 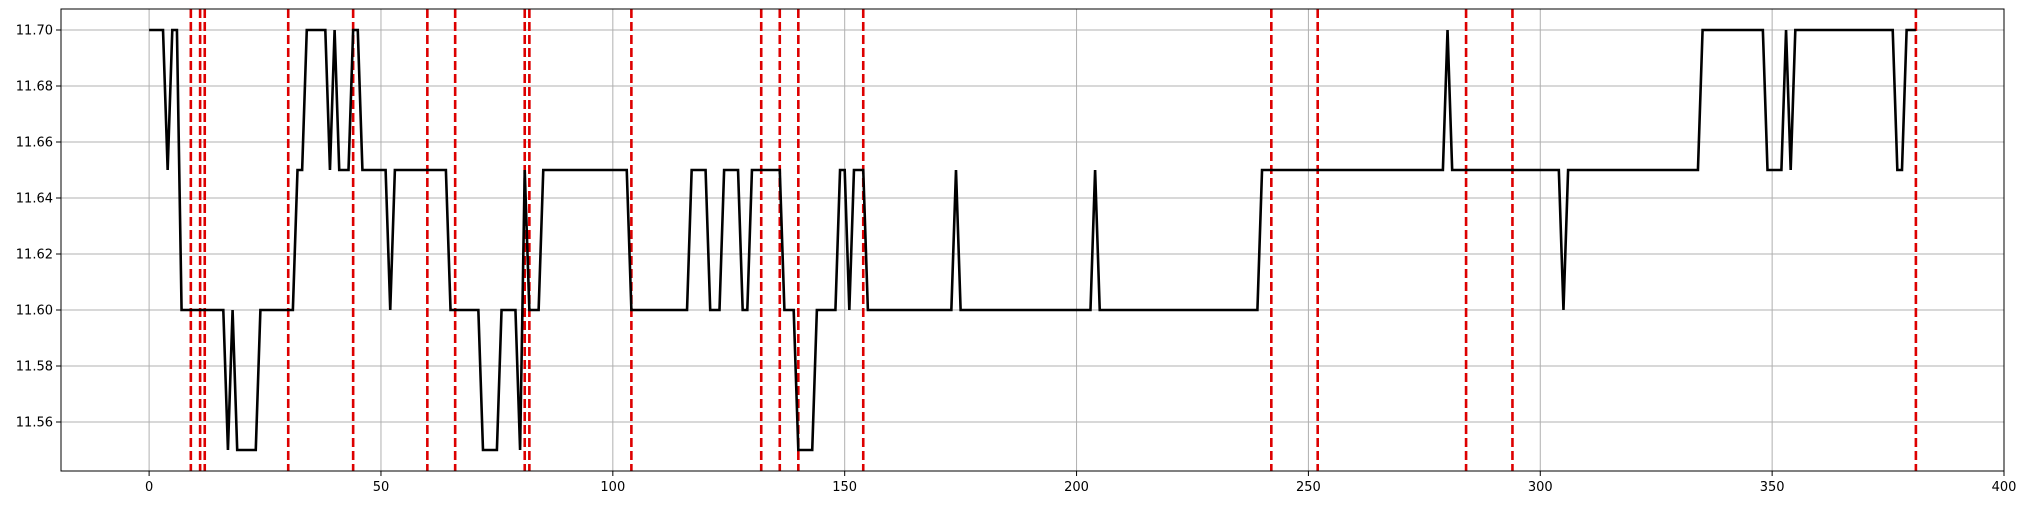 What do you see at coordinates (34, 367) in the screenshot?
I see `y-tick-label: 11.58` at bounding box center [34, 367].